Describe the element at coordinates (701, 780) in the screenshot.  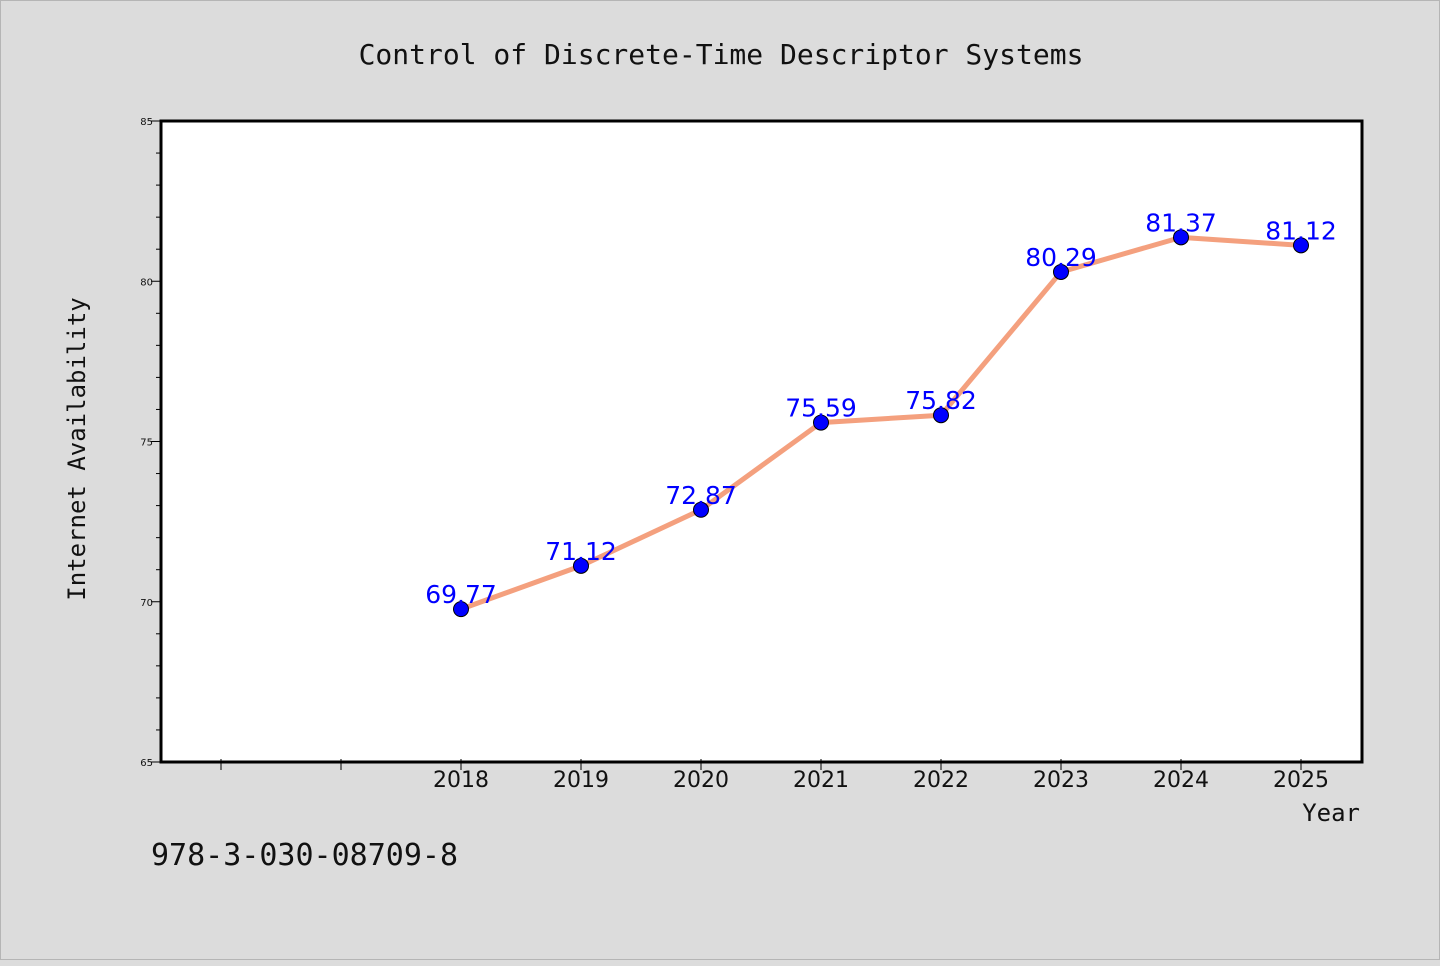
I see `x-tick-label: 2020` at that location.